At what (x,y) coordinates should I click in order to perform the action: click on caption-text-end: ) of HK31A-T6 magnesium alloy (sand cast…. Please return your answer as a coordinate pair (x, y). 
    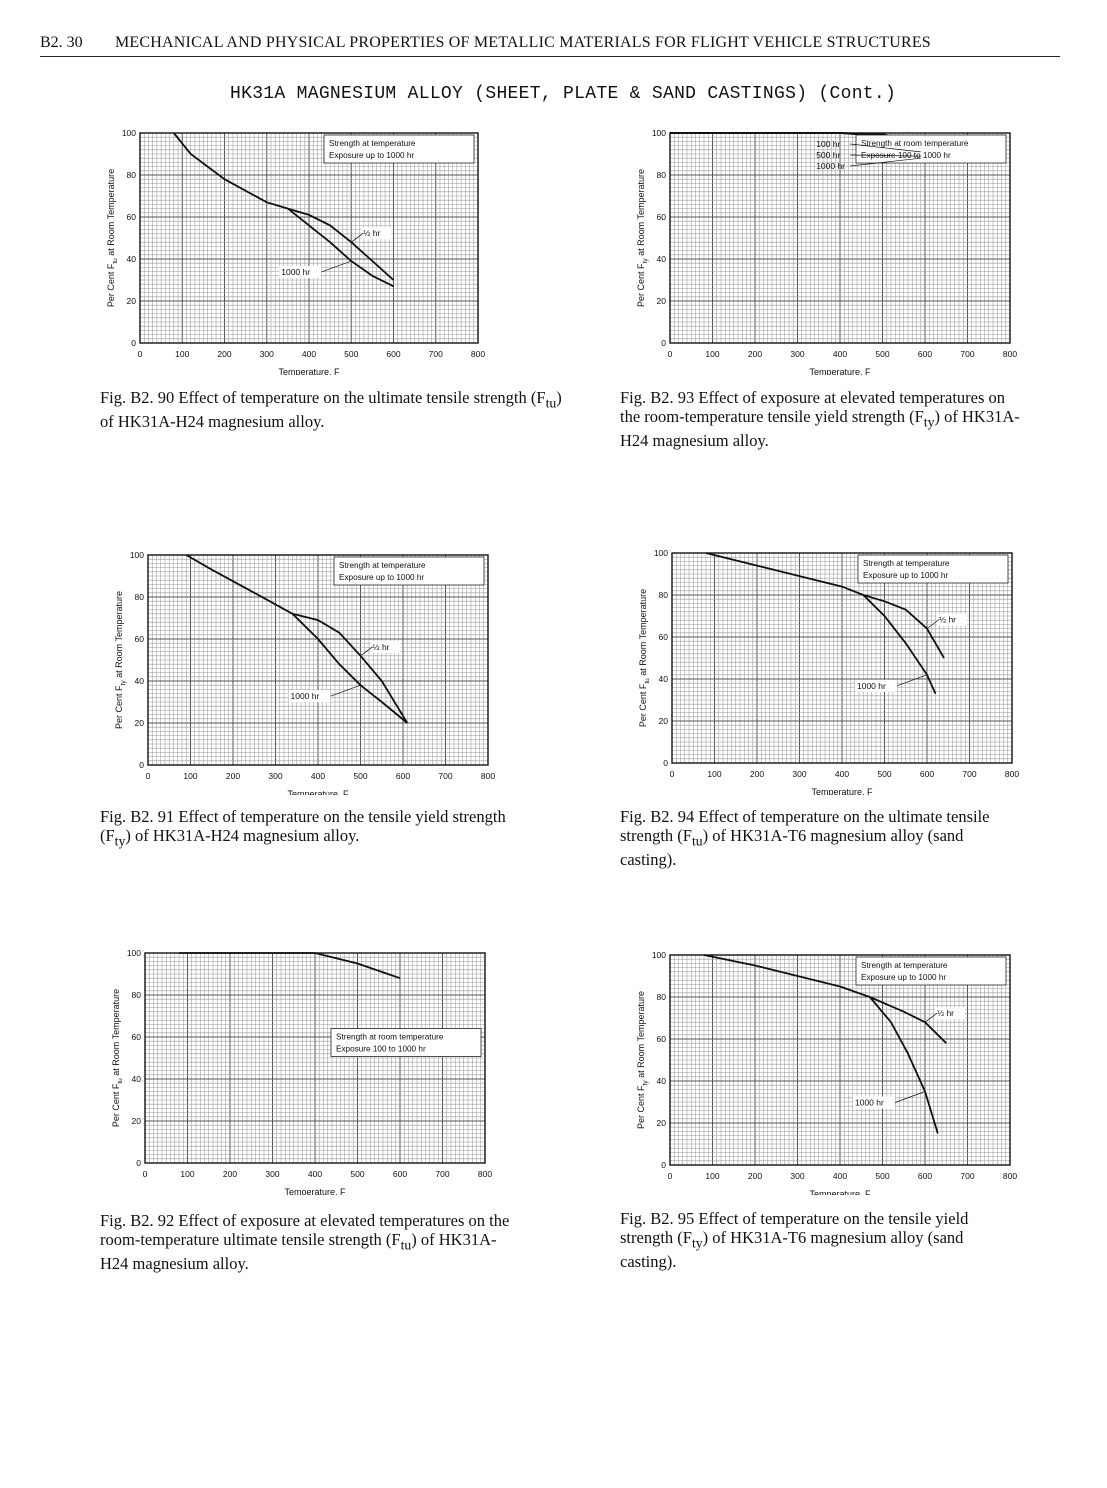
    Looking at the image, I should click on (792, 848).